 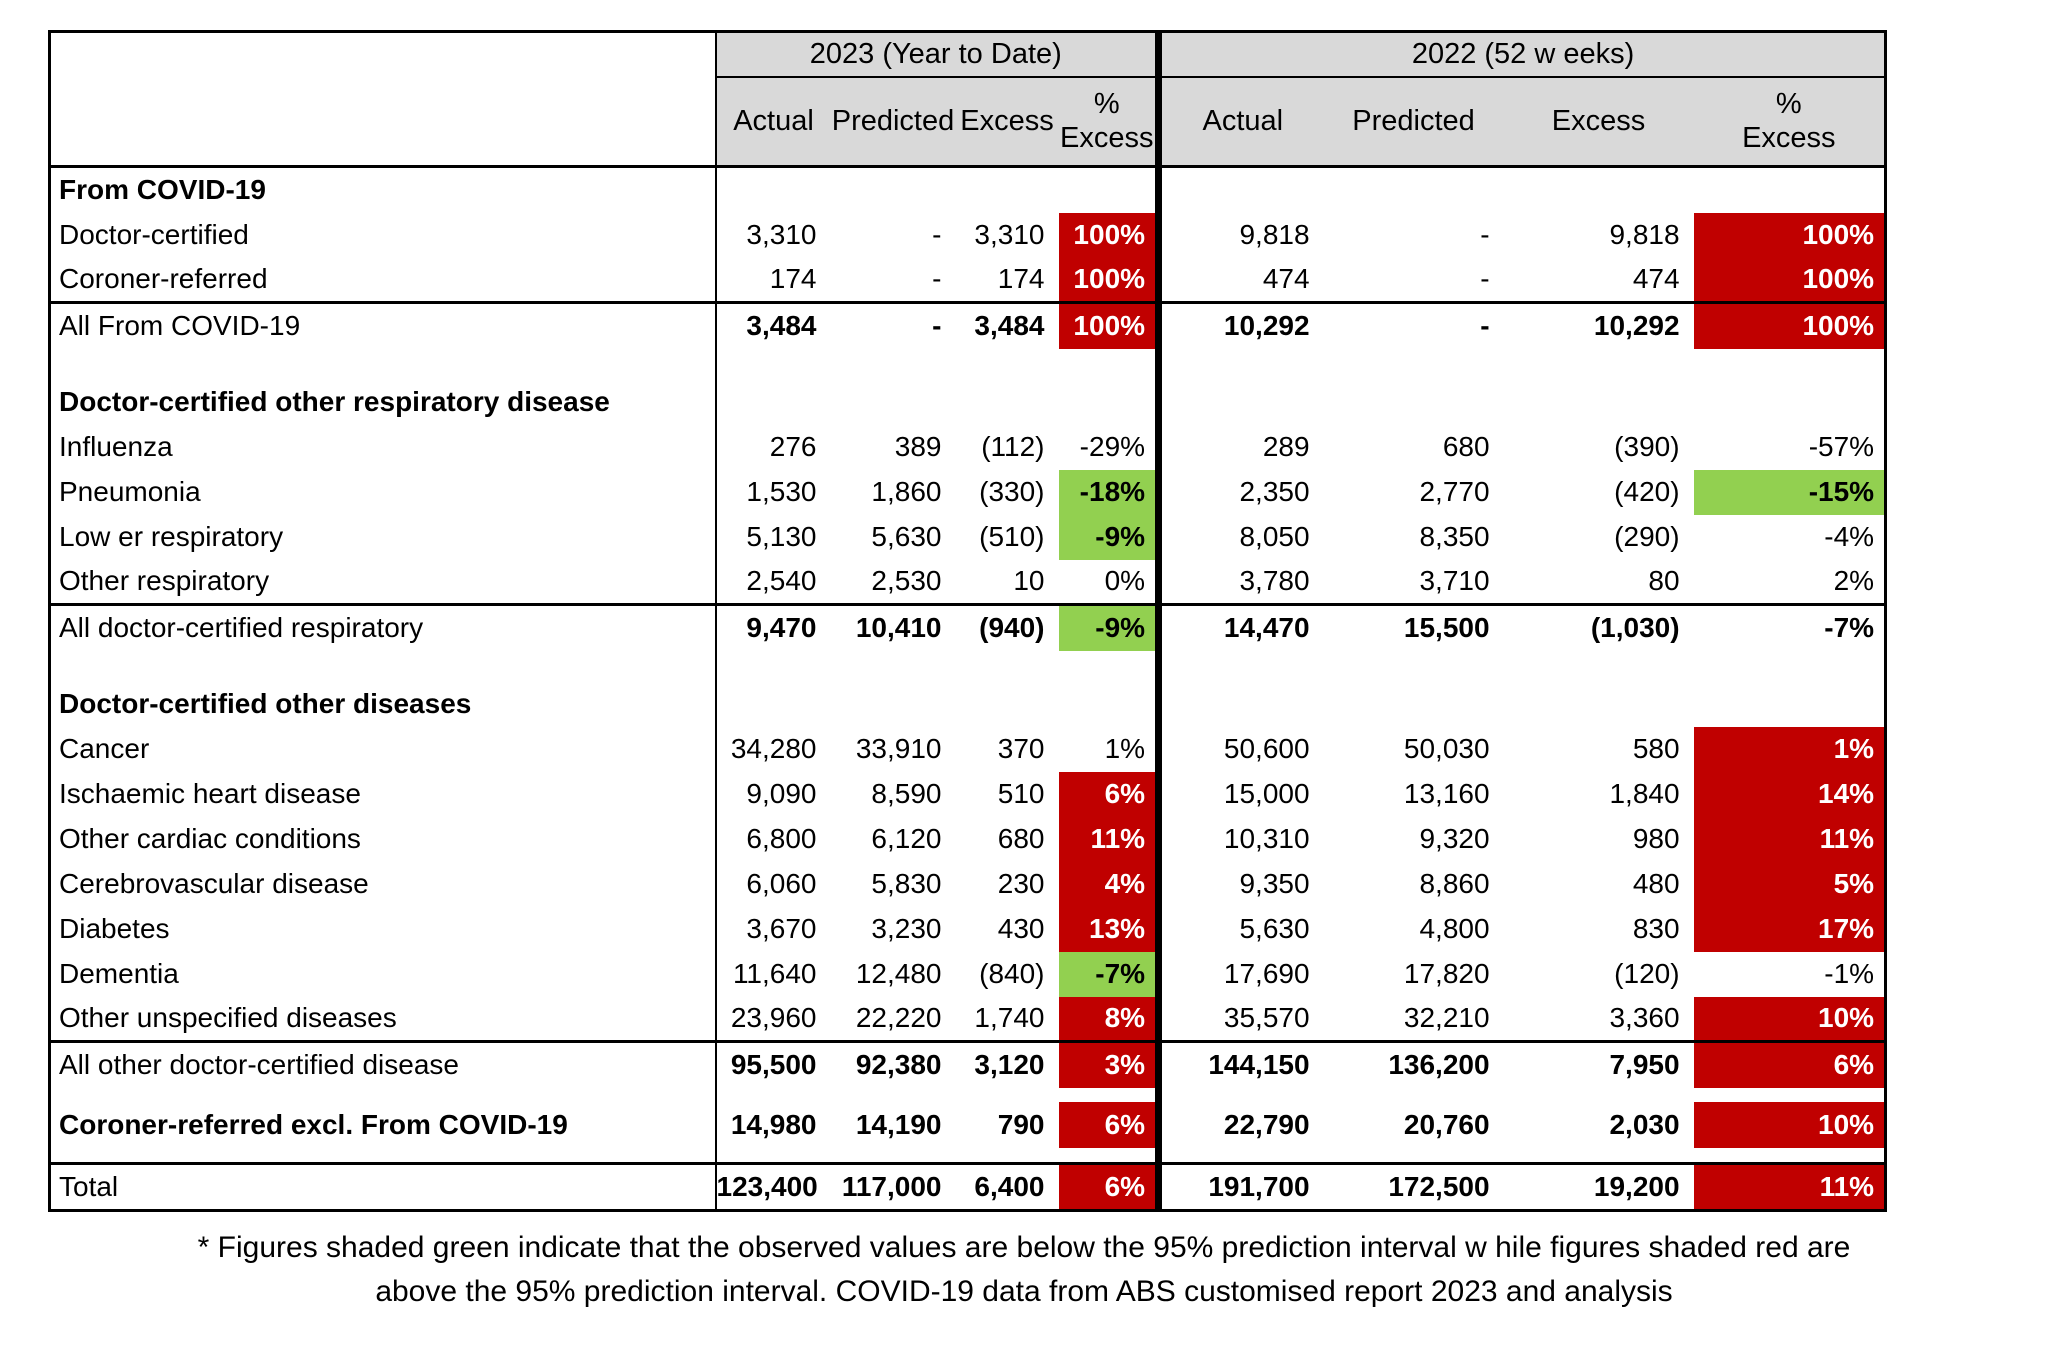 I want to click on value-cell: 14,980, so click(x=773, y=1124).